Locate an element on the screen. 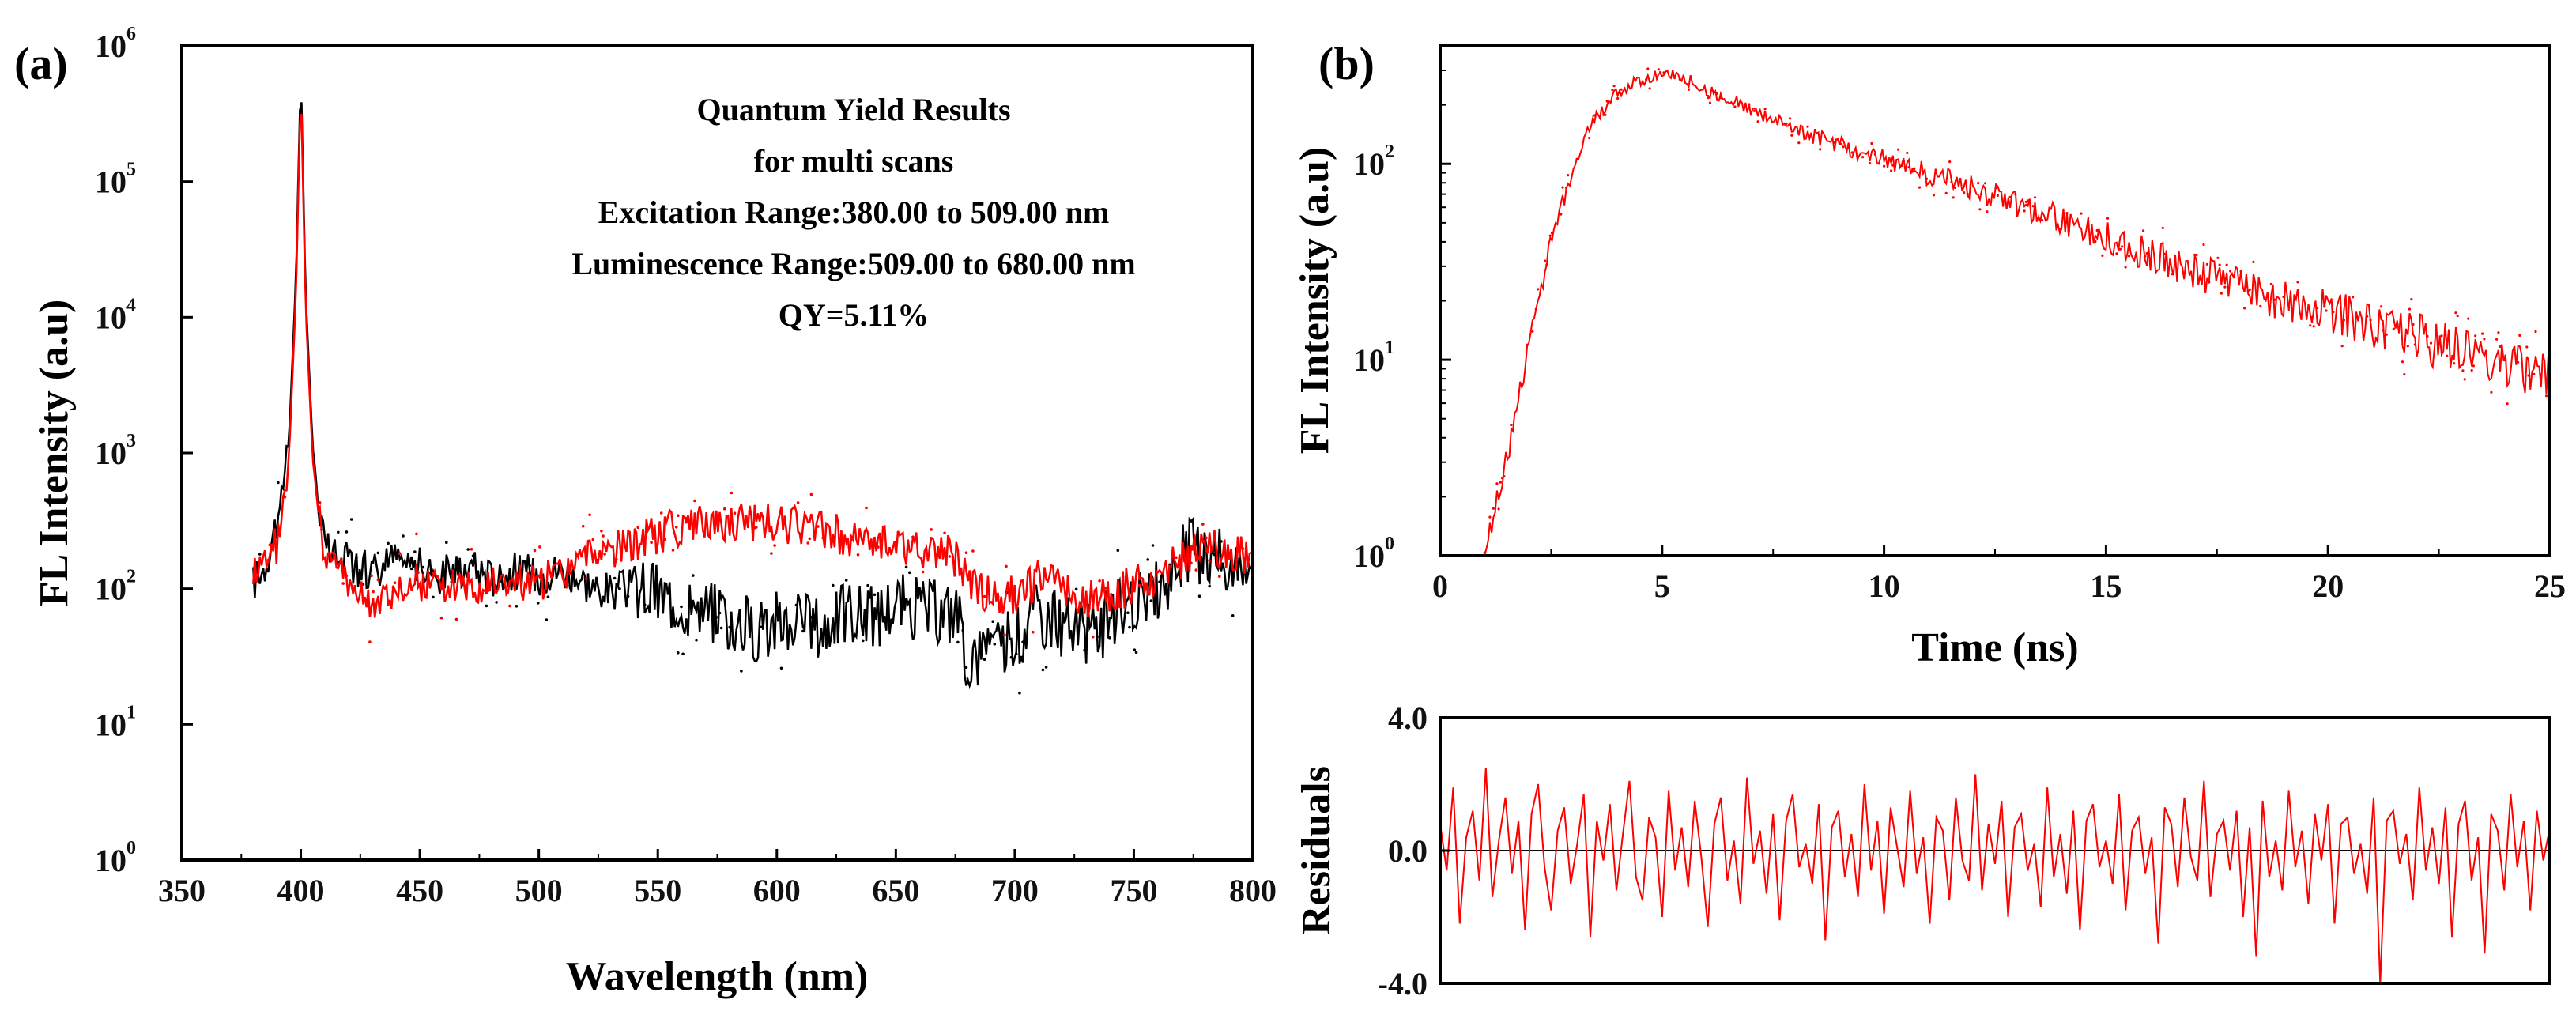  annotation-line-3: Excitation Range:380.00 to 509.00 nm is located at coordinates (854, 212).